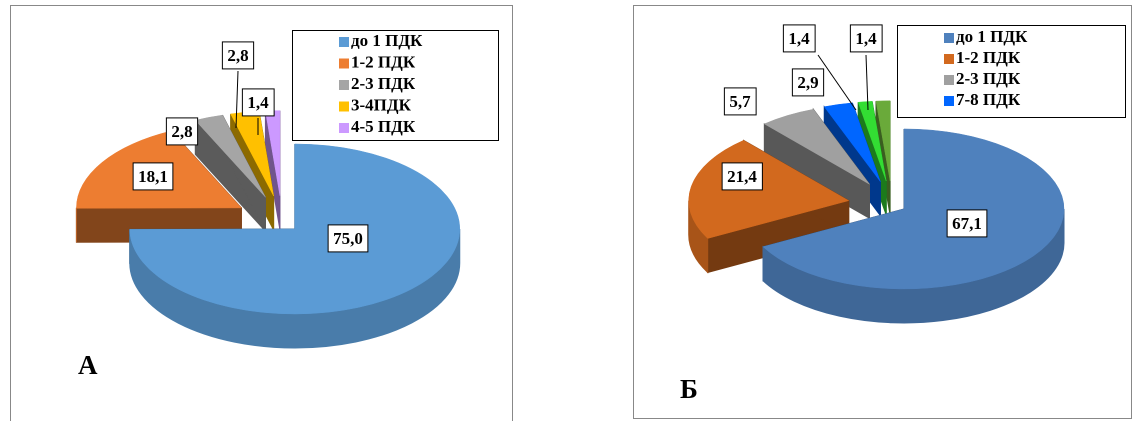 The image size is (1139, 421). I want to click on data-label: 2,9, so click(807, 82).